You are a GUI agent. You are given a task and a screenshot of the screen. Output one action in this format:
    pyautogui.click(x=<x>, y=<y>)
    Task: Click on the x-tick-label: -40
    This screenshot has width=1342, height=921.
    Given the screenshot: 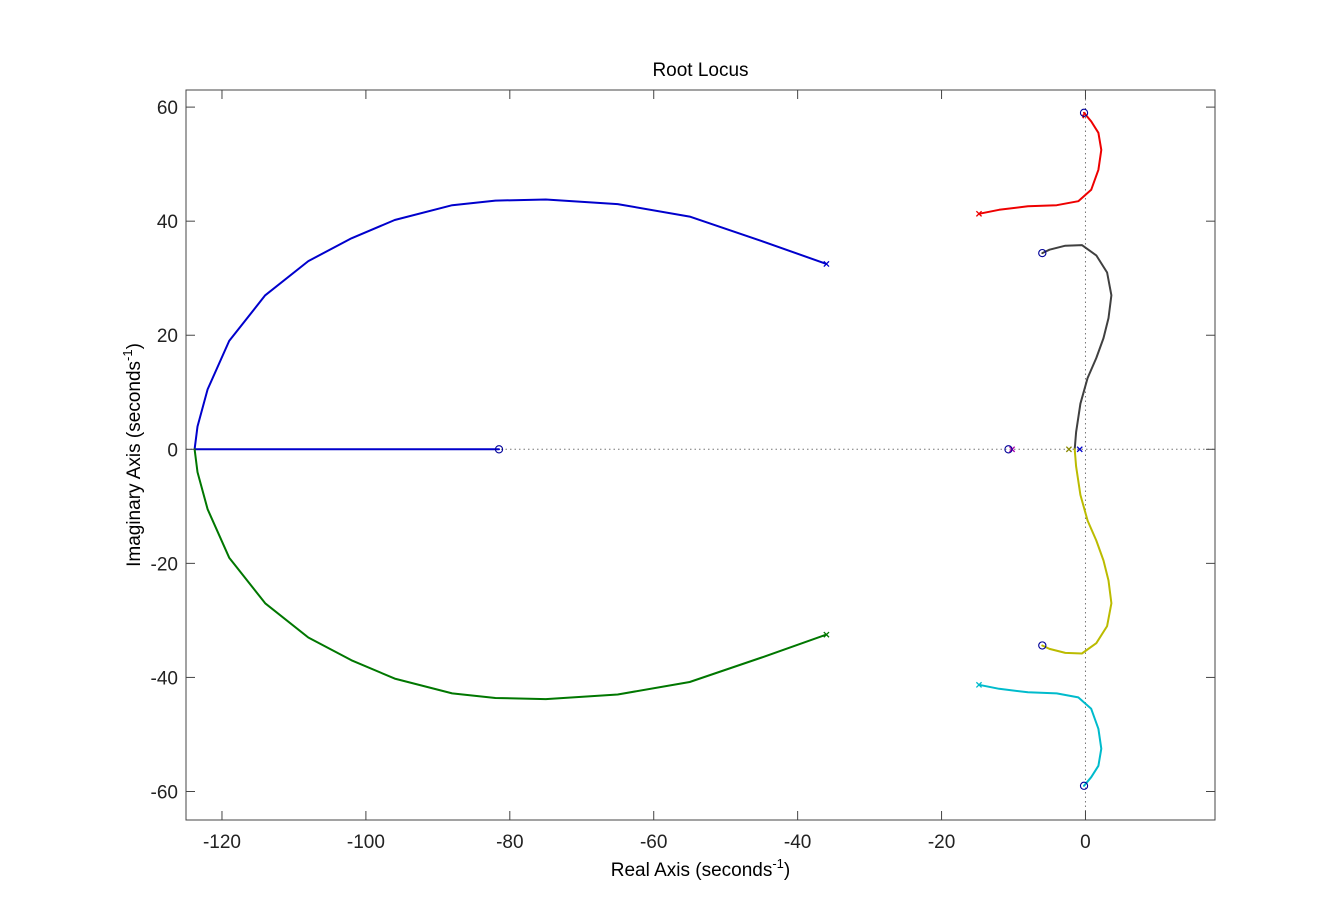 What is the action you would take?
    pyautogui.click(x=797, y=842)
    